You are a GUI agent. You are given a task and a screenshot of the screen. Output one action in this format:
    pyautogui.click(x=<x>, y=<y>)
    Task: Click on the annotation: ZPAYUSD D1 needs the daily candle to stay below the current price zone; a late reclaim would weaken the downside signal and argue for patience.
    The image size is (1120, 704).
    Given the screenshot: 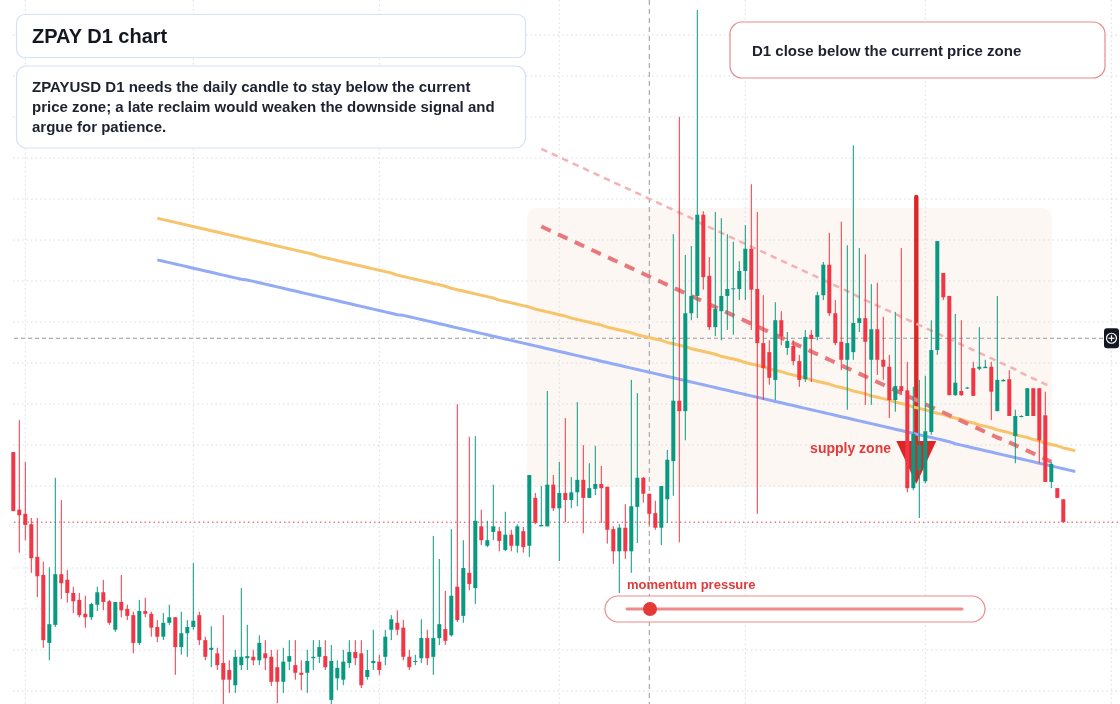 What is the action you would take?
    pyautogui.click(x=263, y=106)
    